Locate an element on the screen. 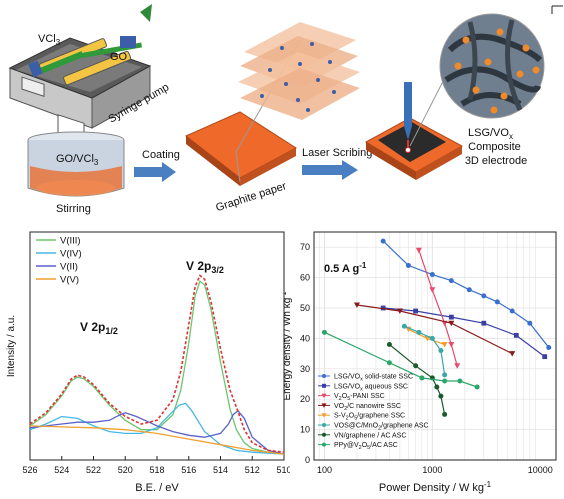  ragone-y-tick-label: 60 is located at coordinates (305, 278).